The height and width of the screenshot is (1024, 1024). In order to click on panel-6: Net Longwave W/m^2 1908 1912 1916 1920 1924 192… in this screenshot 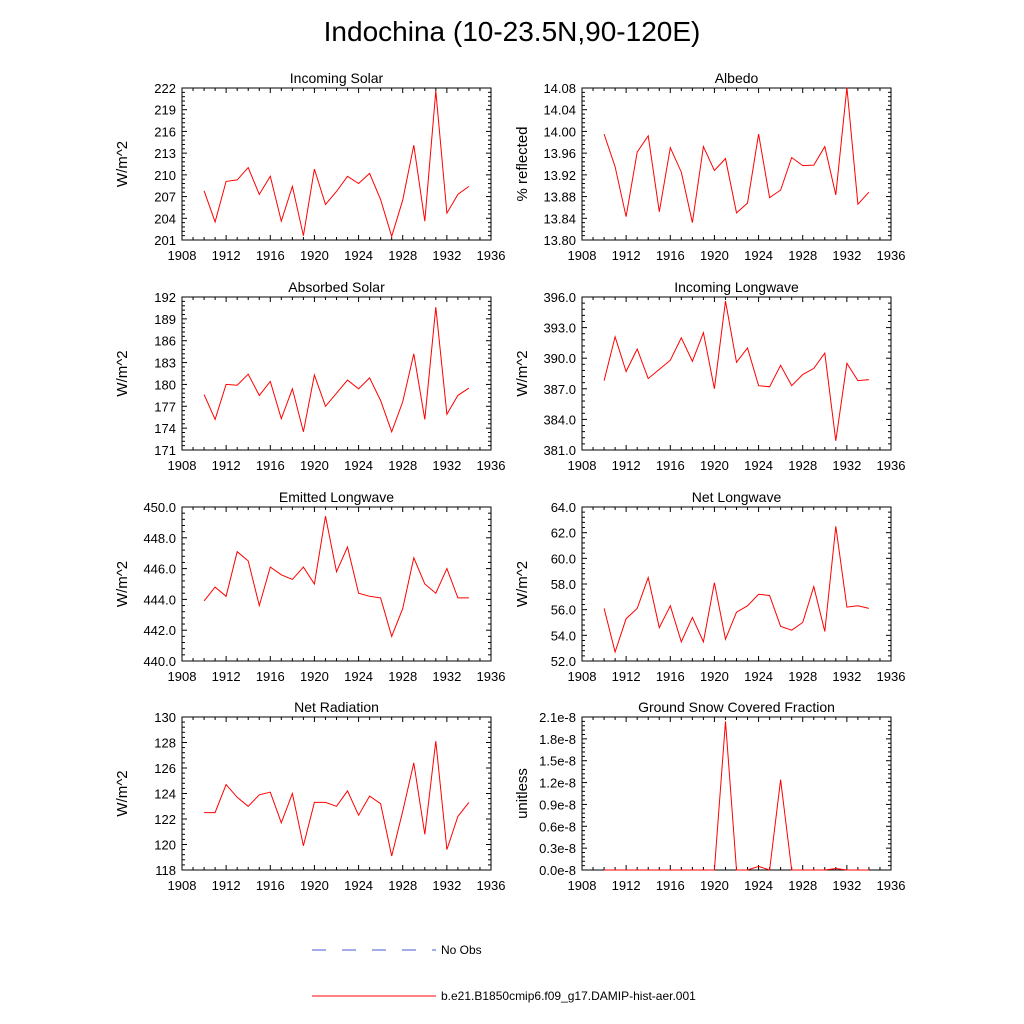, I will do `click(709, 586)`.